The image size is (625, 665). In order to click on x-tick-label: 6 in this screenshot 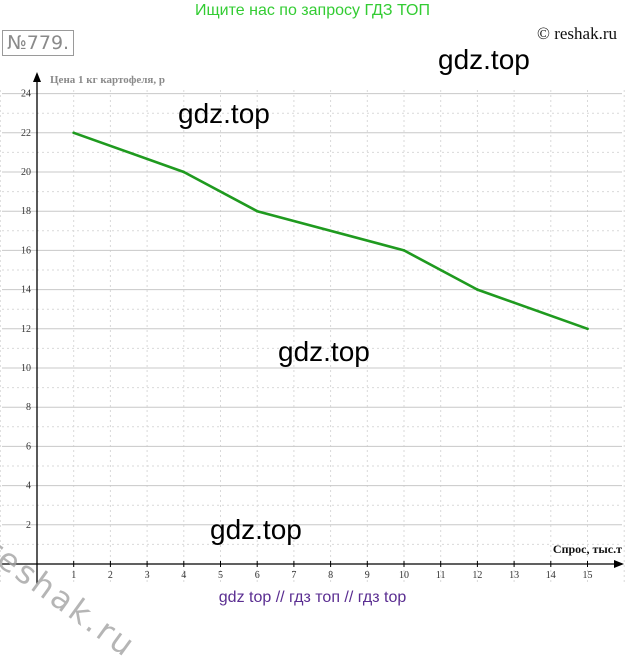, I will do `click(257, 575)`.